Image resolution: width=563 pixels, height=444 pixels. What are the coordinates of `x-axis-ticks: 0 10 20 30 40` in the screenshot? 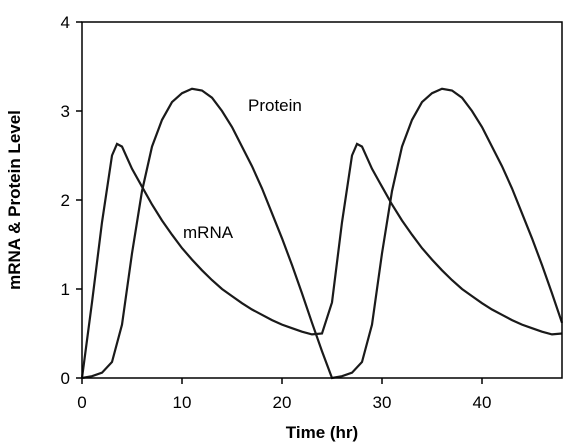 It's located at (284, 395).